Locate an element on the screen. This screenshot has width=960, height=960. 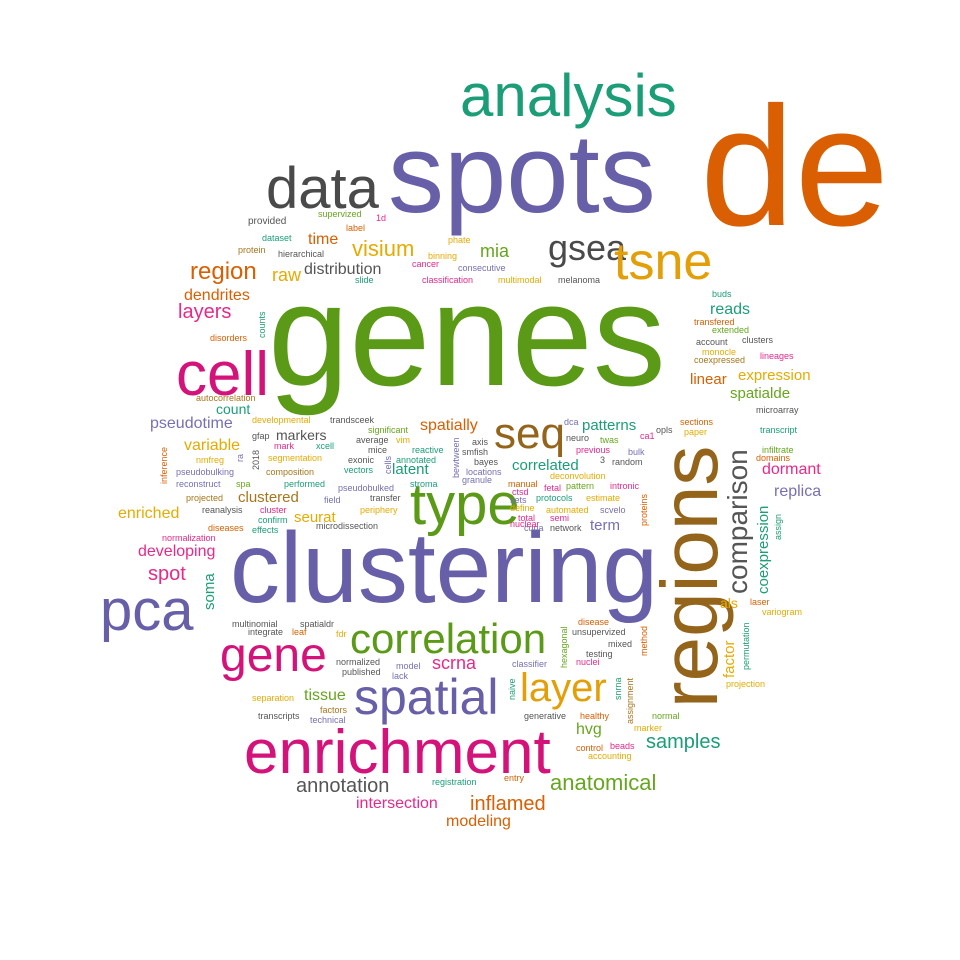
word-assignment: assignment is located at coordinates (630, 700).